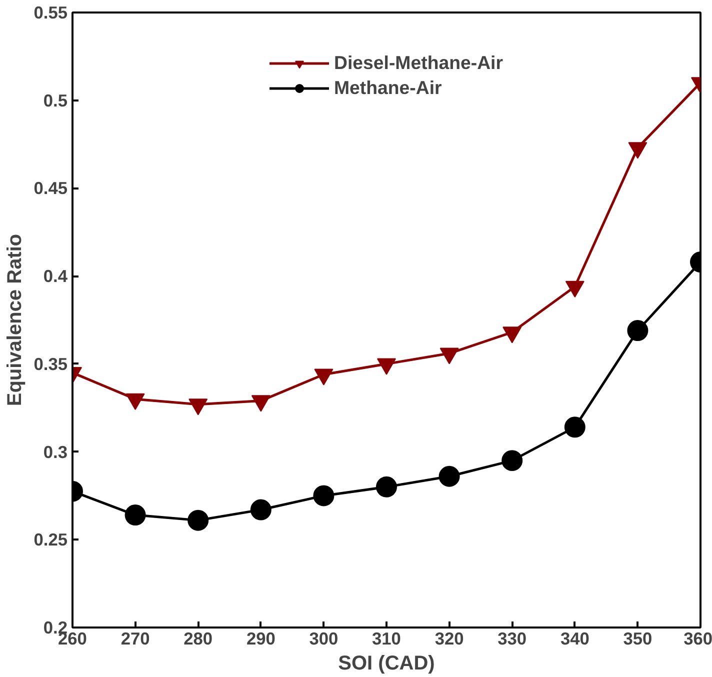 Image resolution: width=712 pixels, height=677 pixels. I want to click on x-tick-label: 290, so click(261, 638).